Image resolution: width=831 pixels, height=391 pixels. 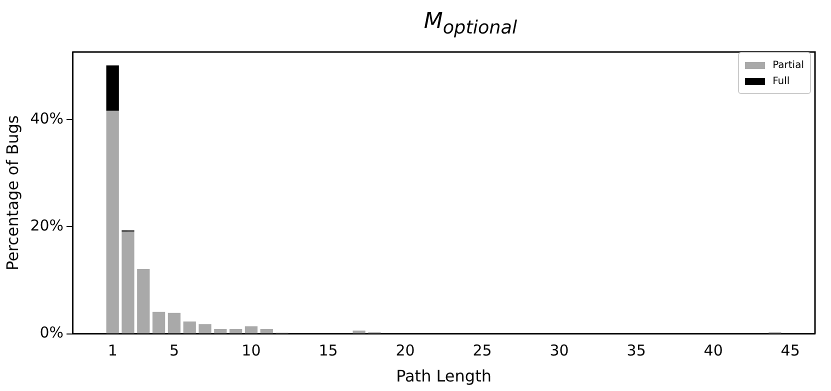 I want to click on x-tick-label: 15, so click(x=328, y=351).